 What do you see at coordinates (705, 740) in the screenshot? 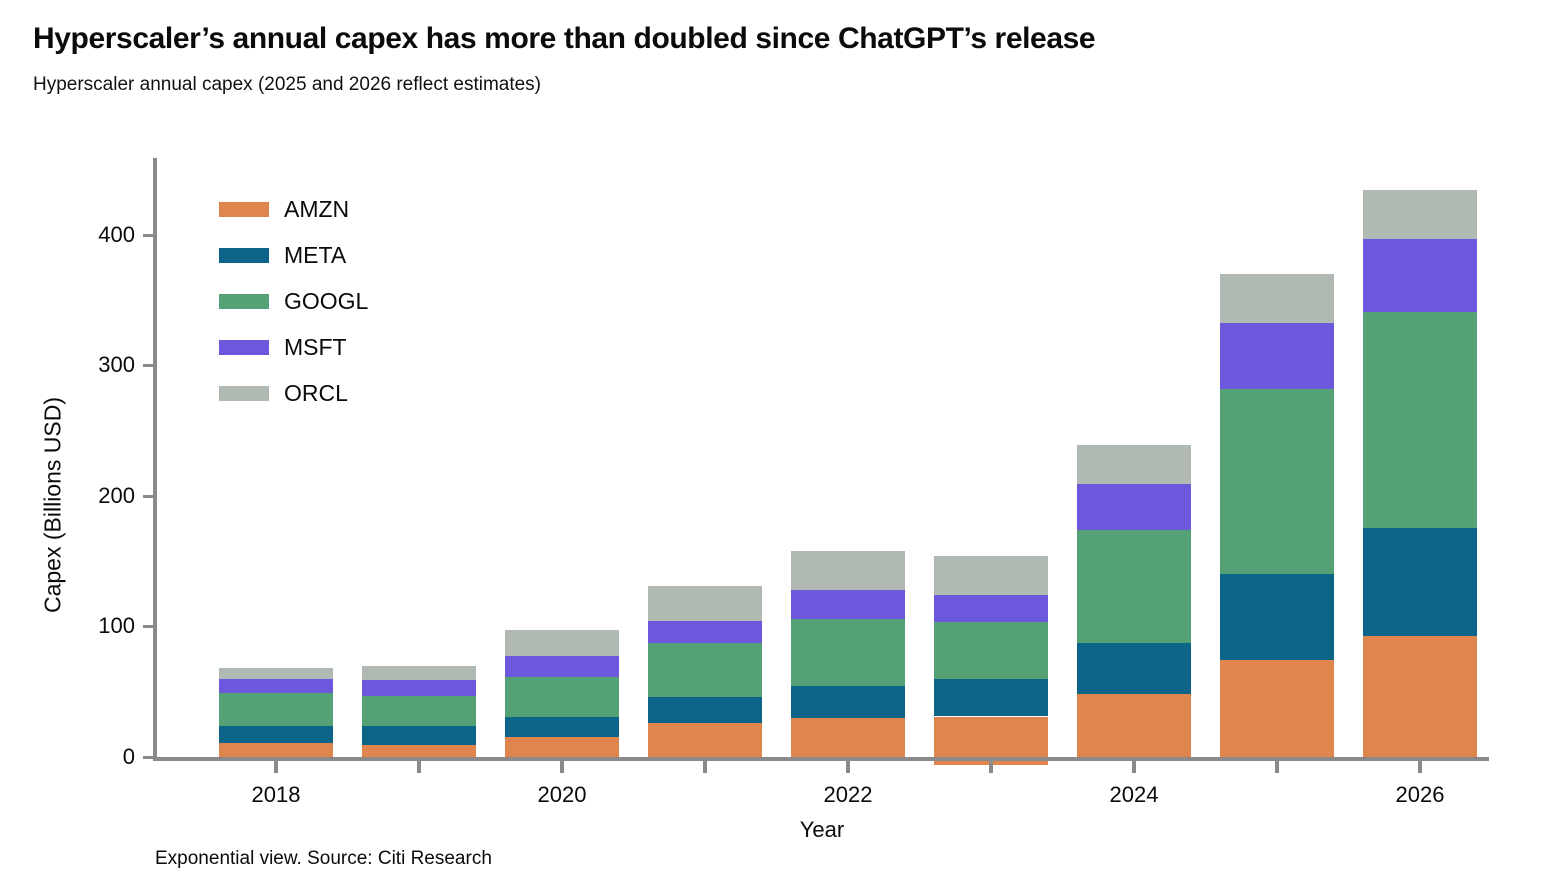
I see `bar-segment-2021-AMZN` at bounding box center [705, 740].